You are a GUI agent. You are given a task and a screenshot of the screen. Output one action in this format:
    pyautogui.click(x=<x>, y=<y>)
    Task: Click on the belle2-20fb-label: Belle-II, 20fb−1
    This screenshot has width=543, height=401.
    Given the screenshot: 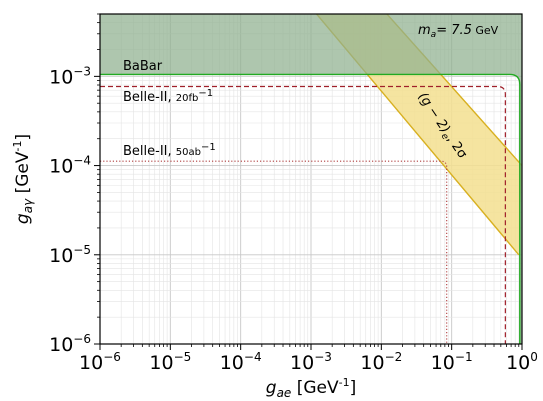 What is the action you would take?
    pyautogui.click(x=168, y=96)
    